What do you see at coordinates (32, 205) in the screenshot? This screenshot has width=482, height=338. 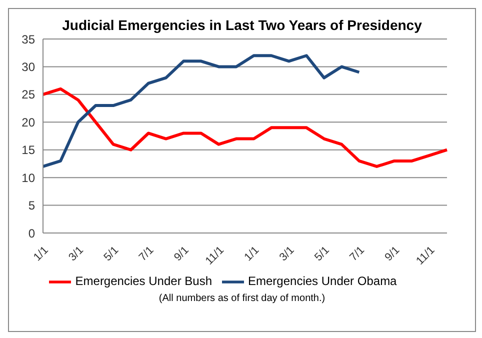 I see `y-tick-label: 5` at bounding box center [32, 205].